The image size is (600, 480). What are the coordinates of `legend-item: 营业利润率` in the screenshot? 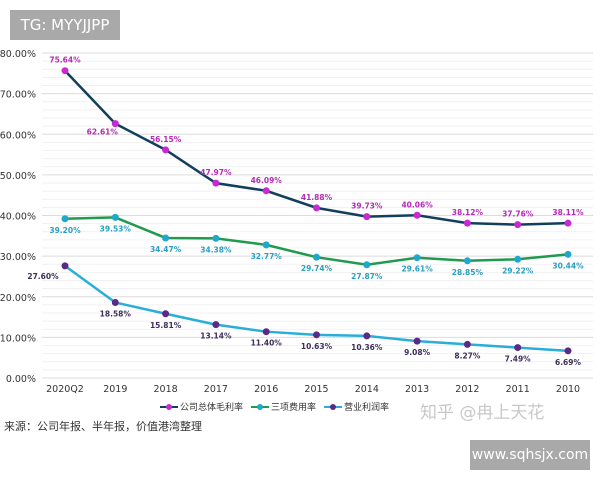 It's located at (356, 406).